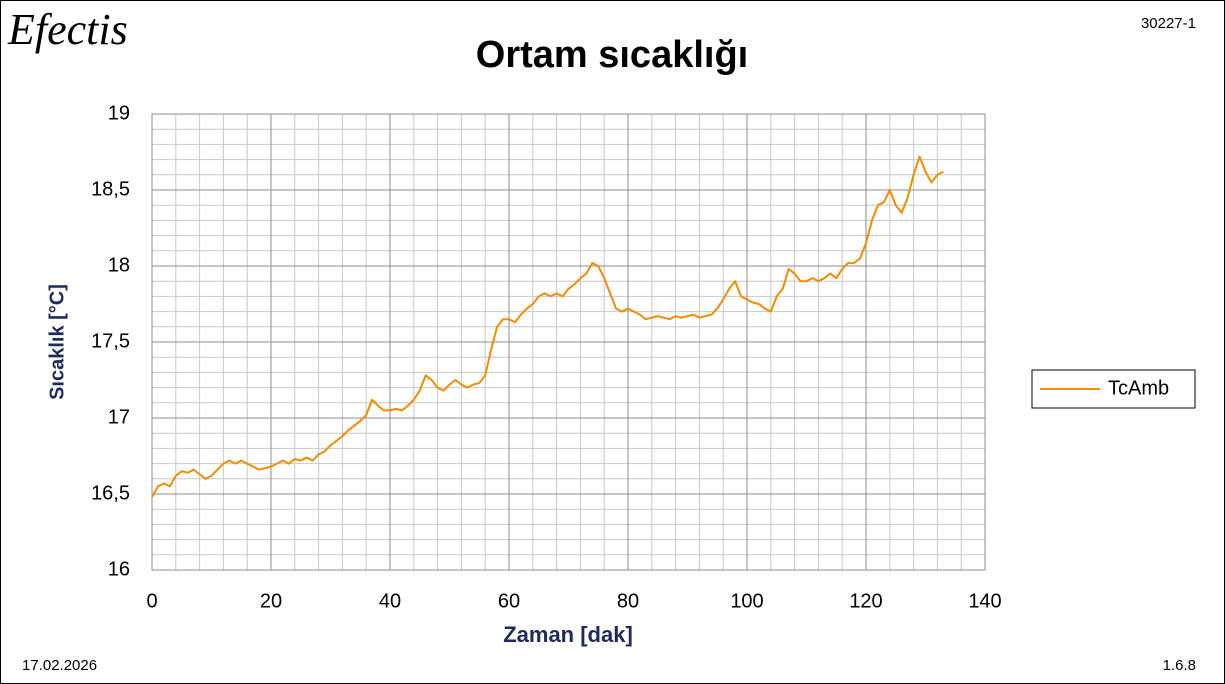 The height and width of the screenshot is (684, 1225). Describe the element at coordinates (746, 601) in the screenshot. I see `x-tick-label: 100` at that location.